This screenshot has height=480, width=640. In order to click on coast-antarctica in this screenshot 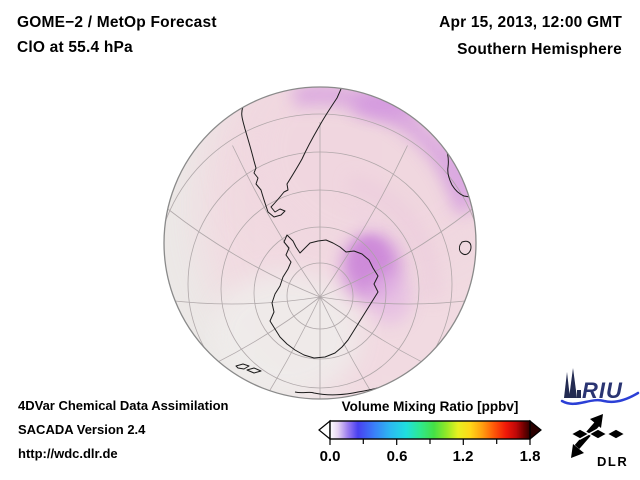, I will do `click(324, 296)`.